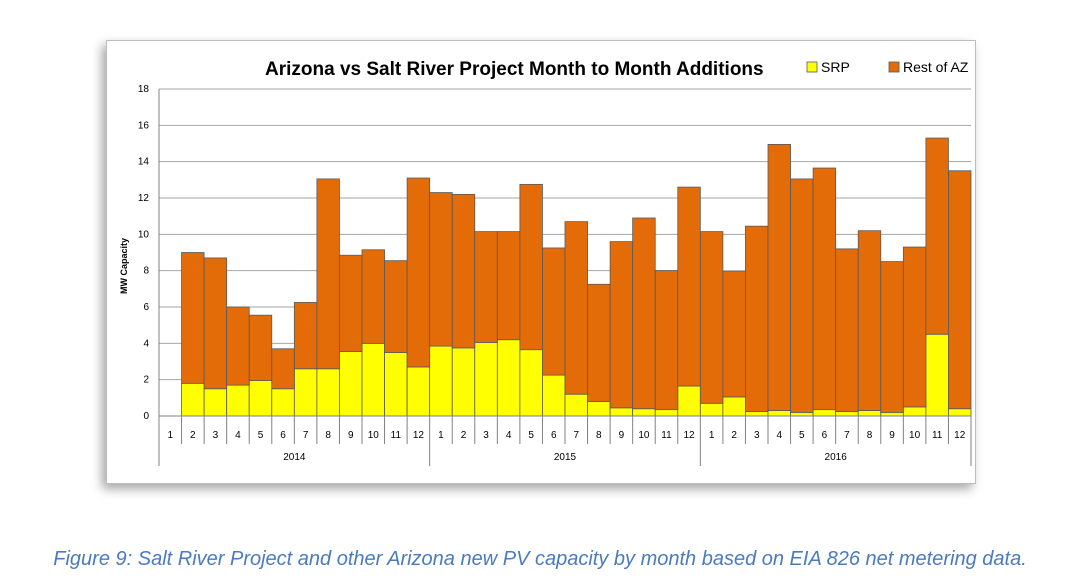 The height and width of the screenshot is (580, 1080). What do you see at coordinates (144, 125) in the screenshot?
I see `y-tick-label: 16` at bounding box center [144, 125].